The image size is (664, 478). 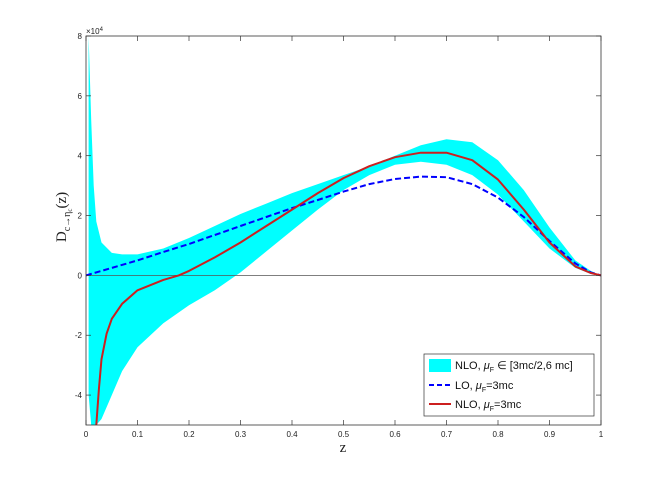 What do you see at coordinates (486, 366) in the screenshot?
I see `legend-band-mu: μ` at bounding box center [486, 366].